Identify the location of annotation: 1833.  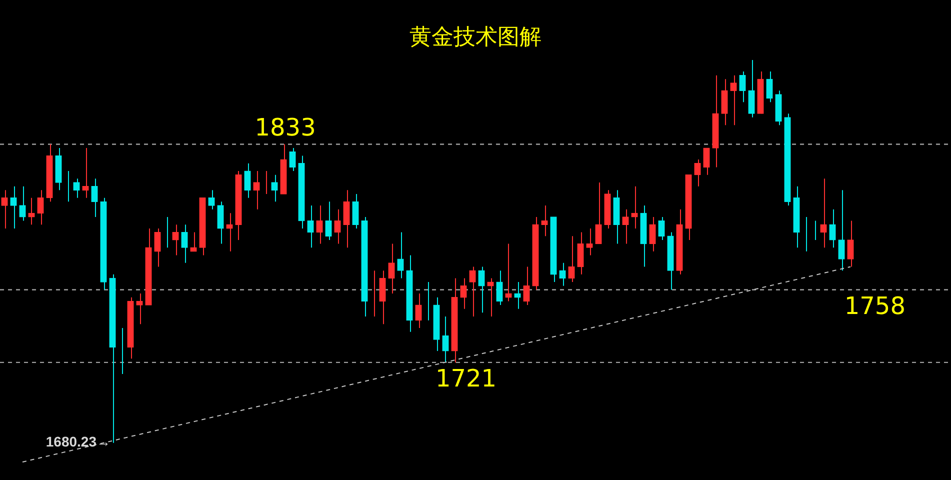
(285, 127).